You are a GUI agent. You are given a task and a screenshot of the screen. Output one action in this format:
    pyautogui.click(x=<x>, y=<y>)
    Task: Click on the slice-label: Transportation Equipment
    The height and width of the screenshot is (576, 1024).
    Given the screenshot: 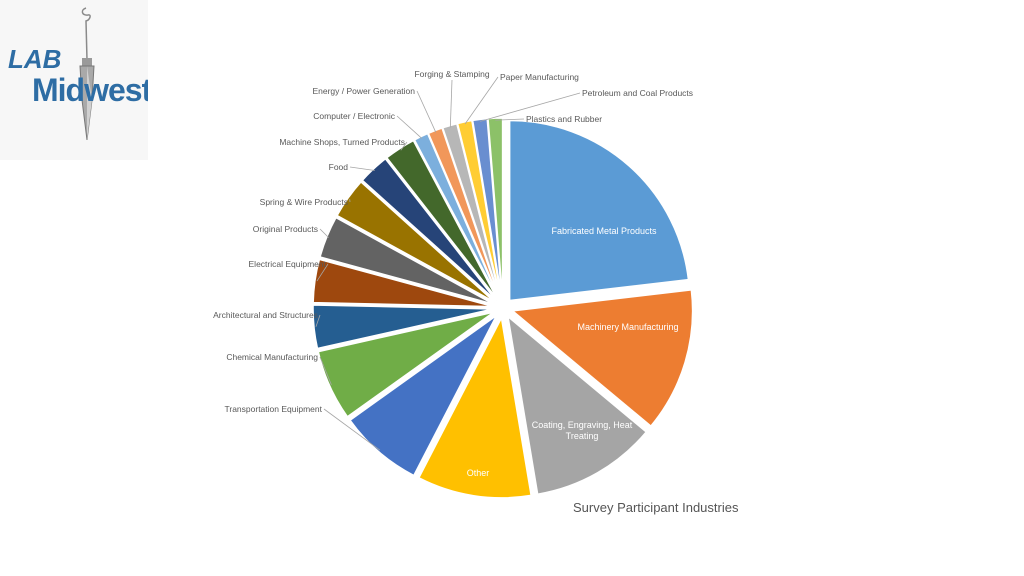 What is the action you would take?
    pyautogui.click(x=274, y=409)
    